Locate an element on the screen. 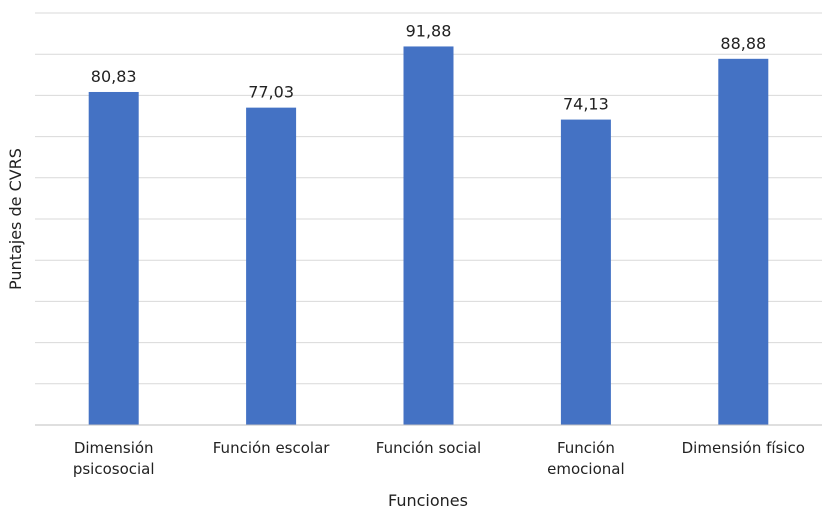 This screenshot has width=831, height=508. x-axis-title: Funciones is located at coordinates (428, 499).